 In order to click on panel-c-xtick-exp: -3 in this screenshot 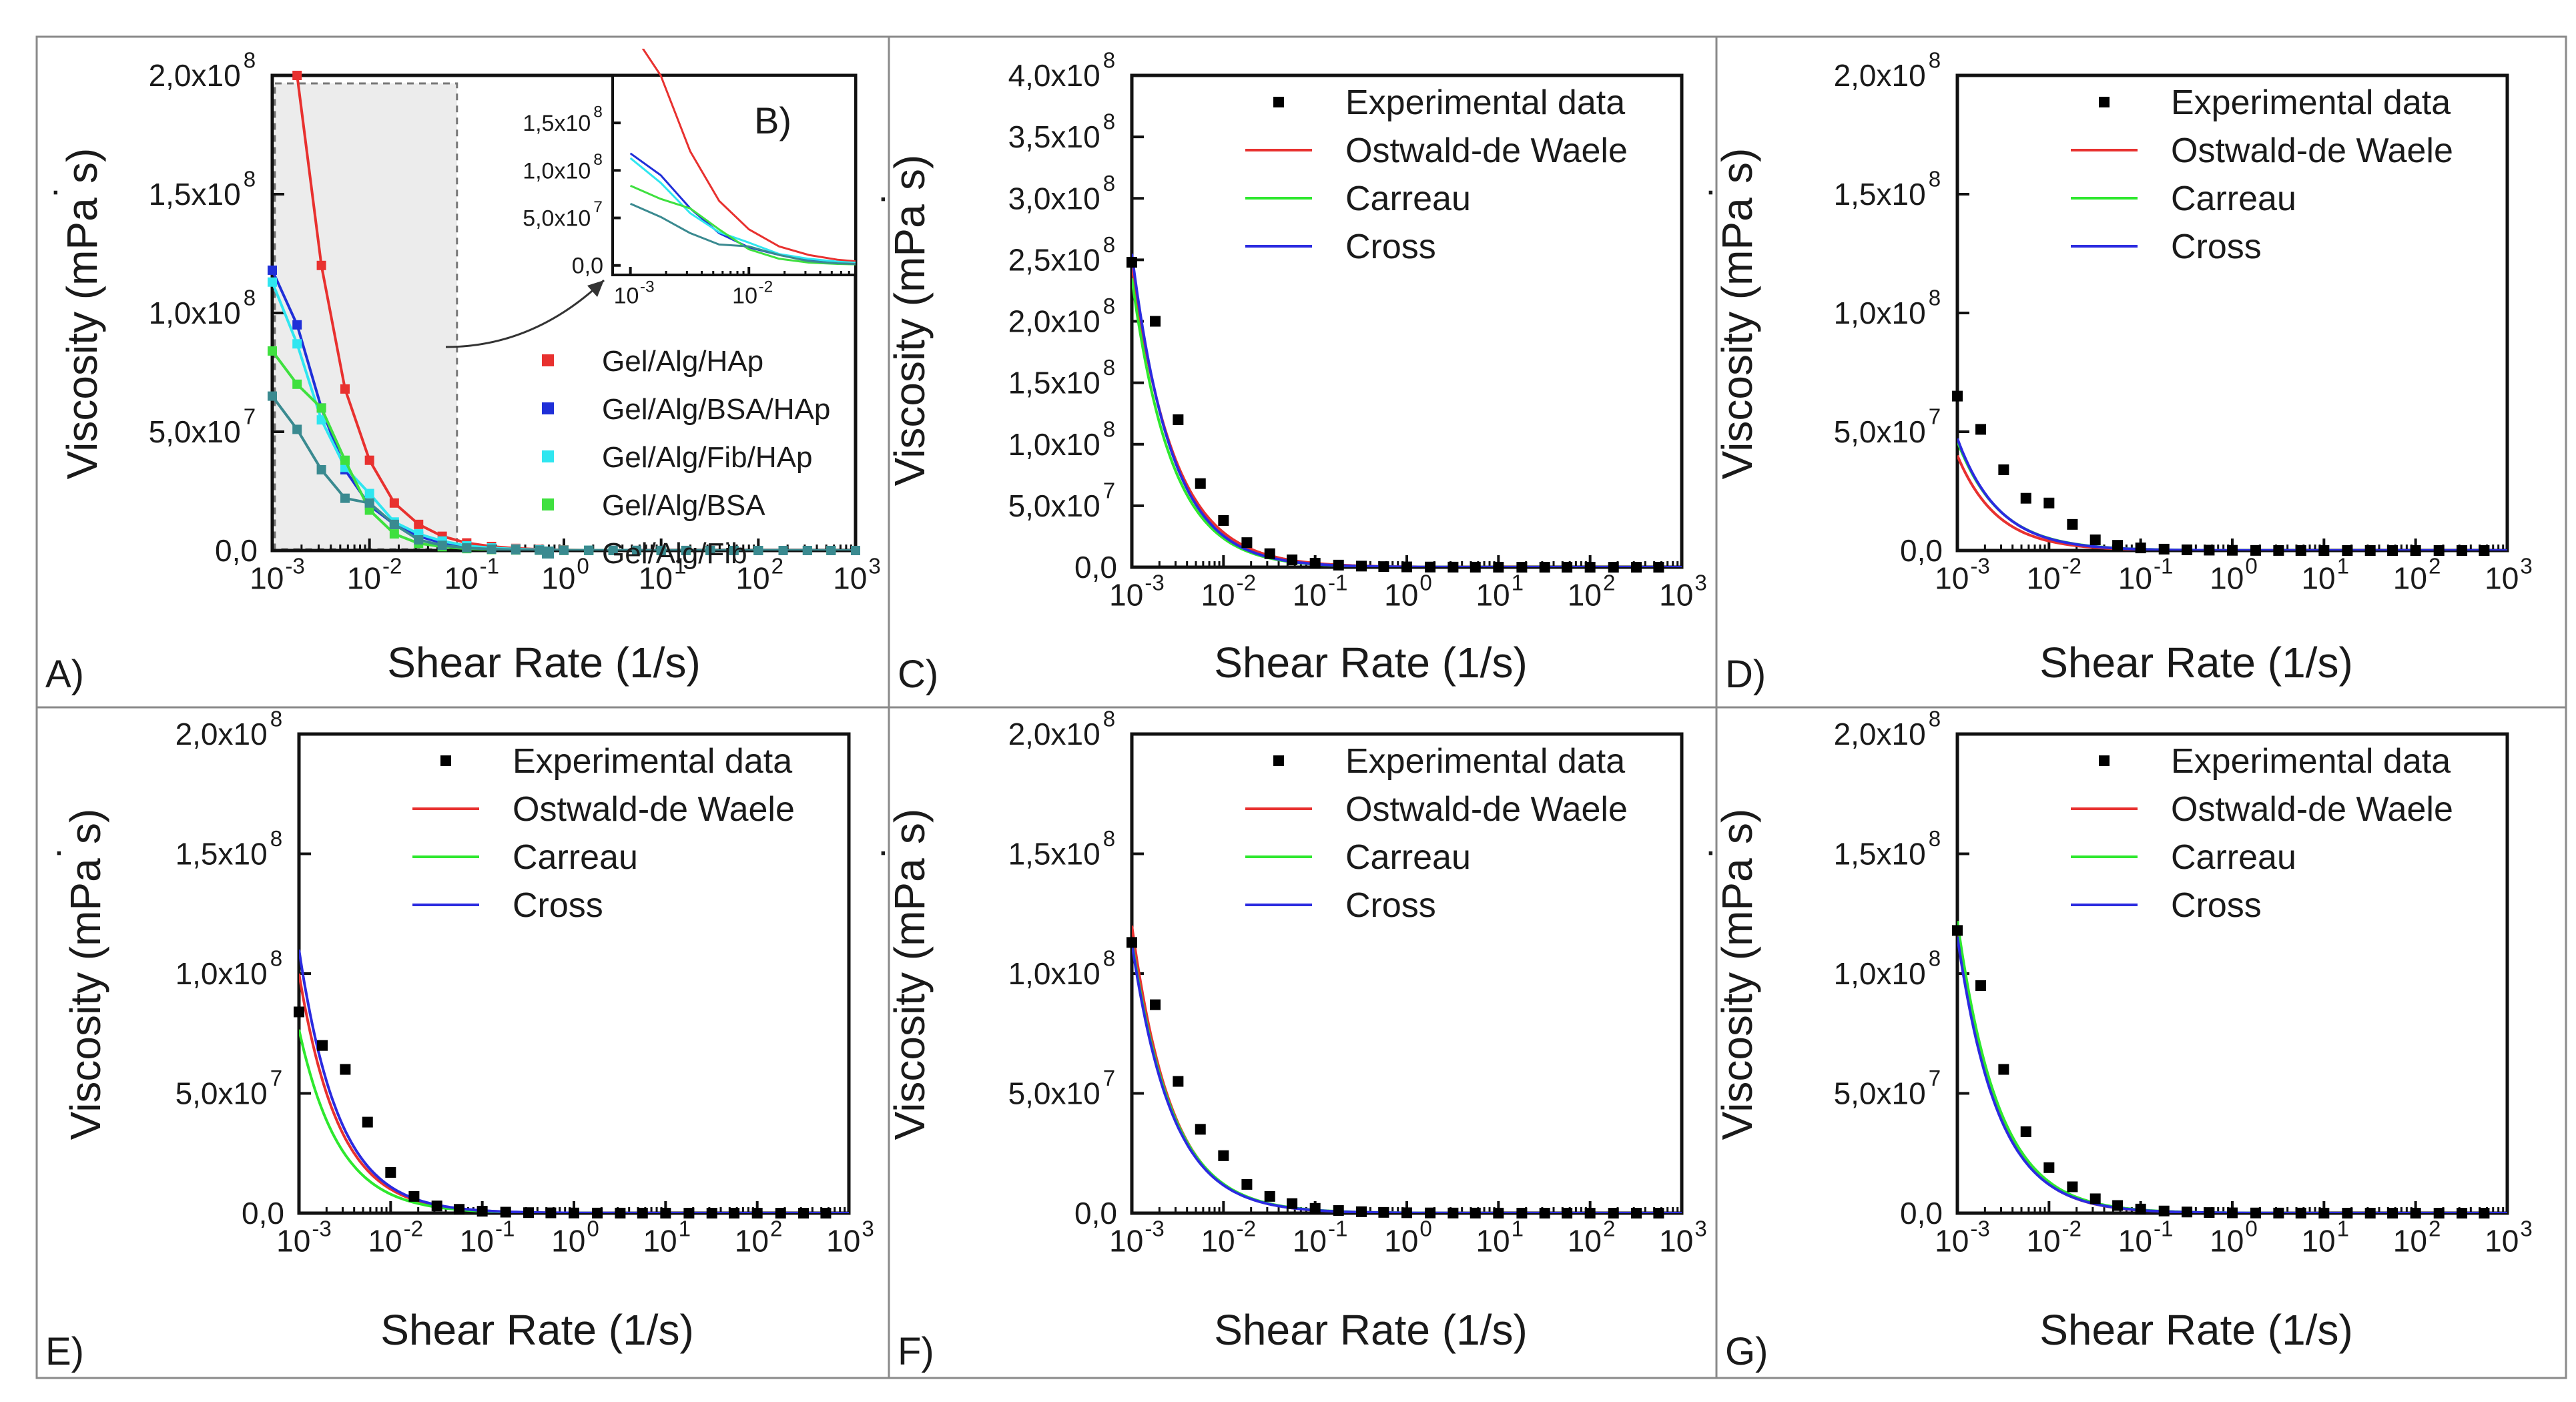, I will do `click(1154, 583)`.